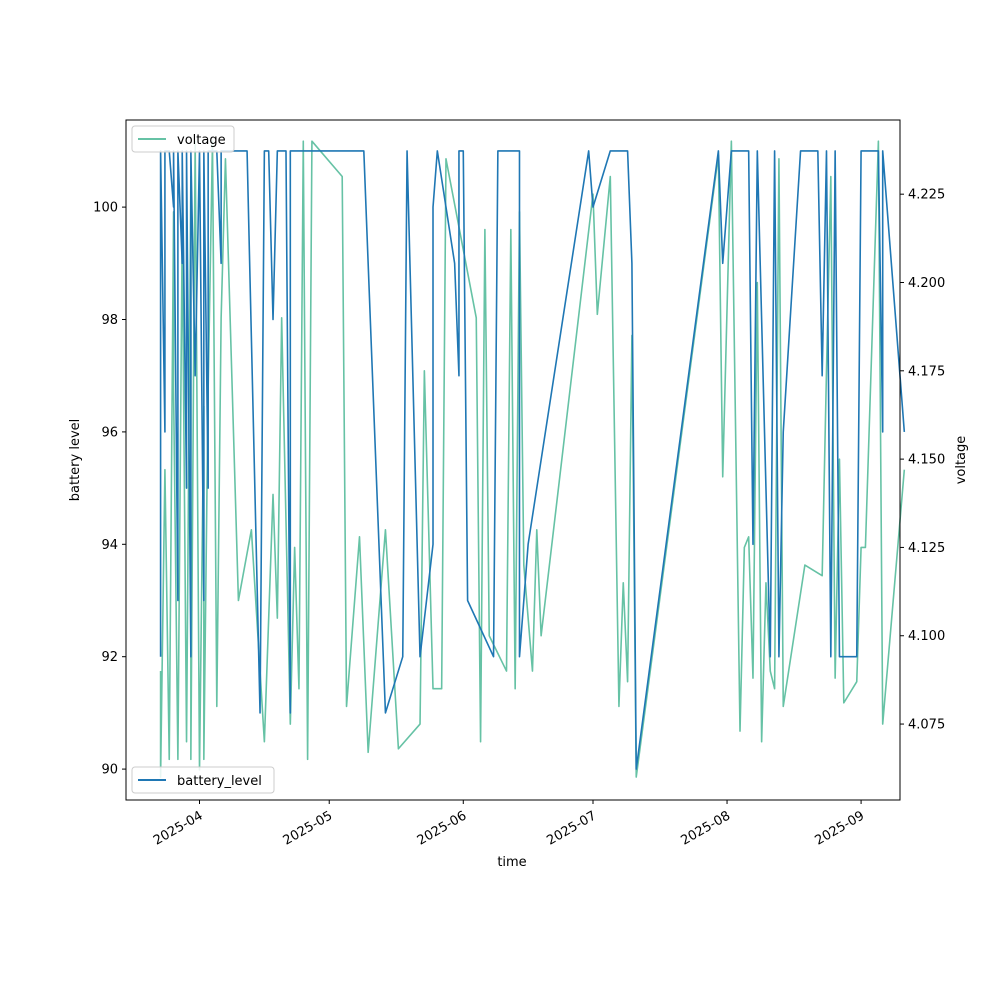 This screenshot has height=1000, width=1000. Describe the element at coordinates (201, 140) in the screenshot. I see `legend-label-voltage: voltage` at that location.